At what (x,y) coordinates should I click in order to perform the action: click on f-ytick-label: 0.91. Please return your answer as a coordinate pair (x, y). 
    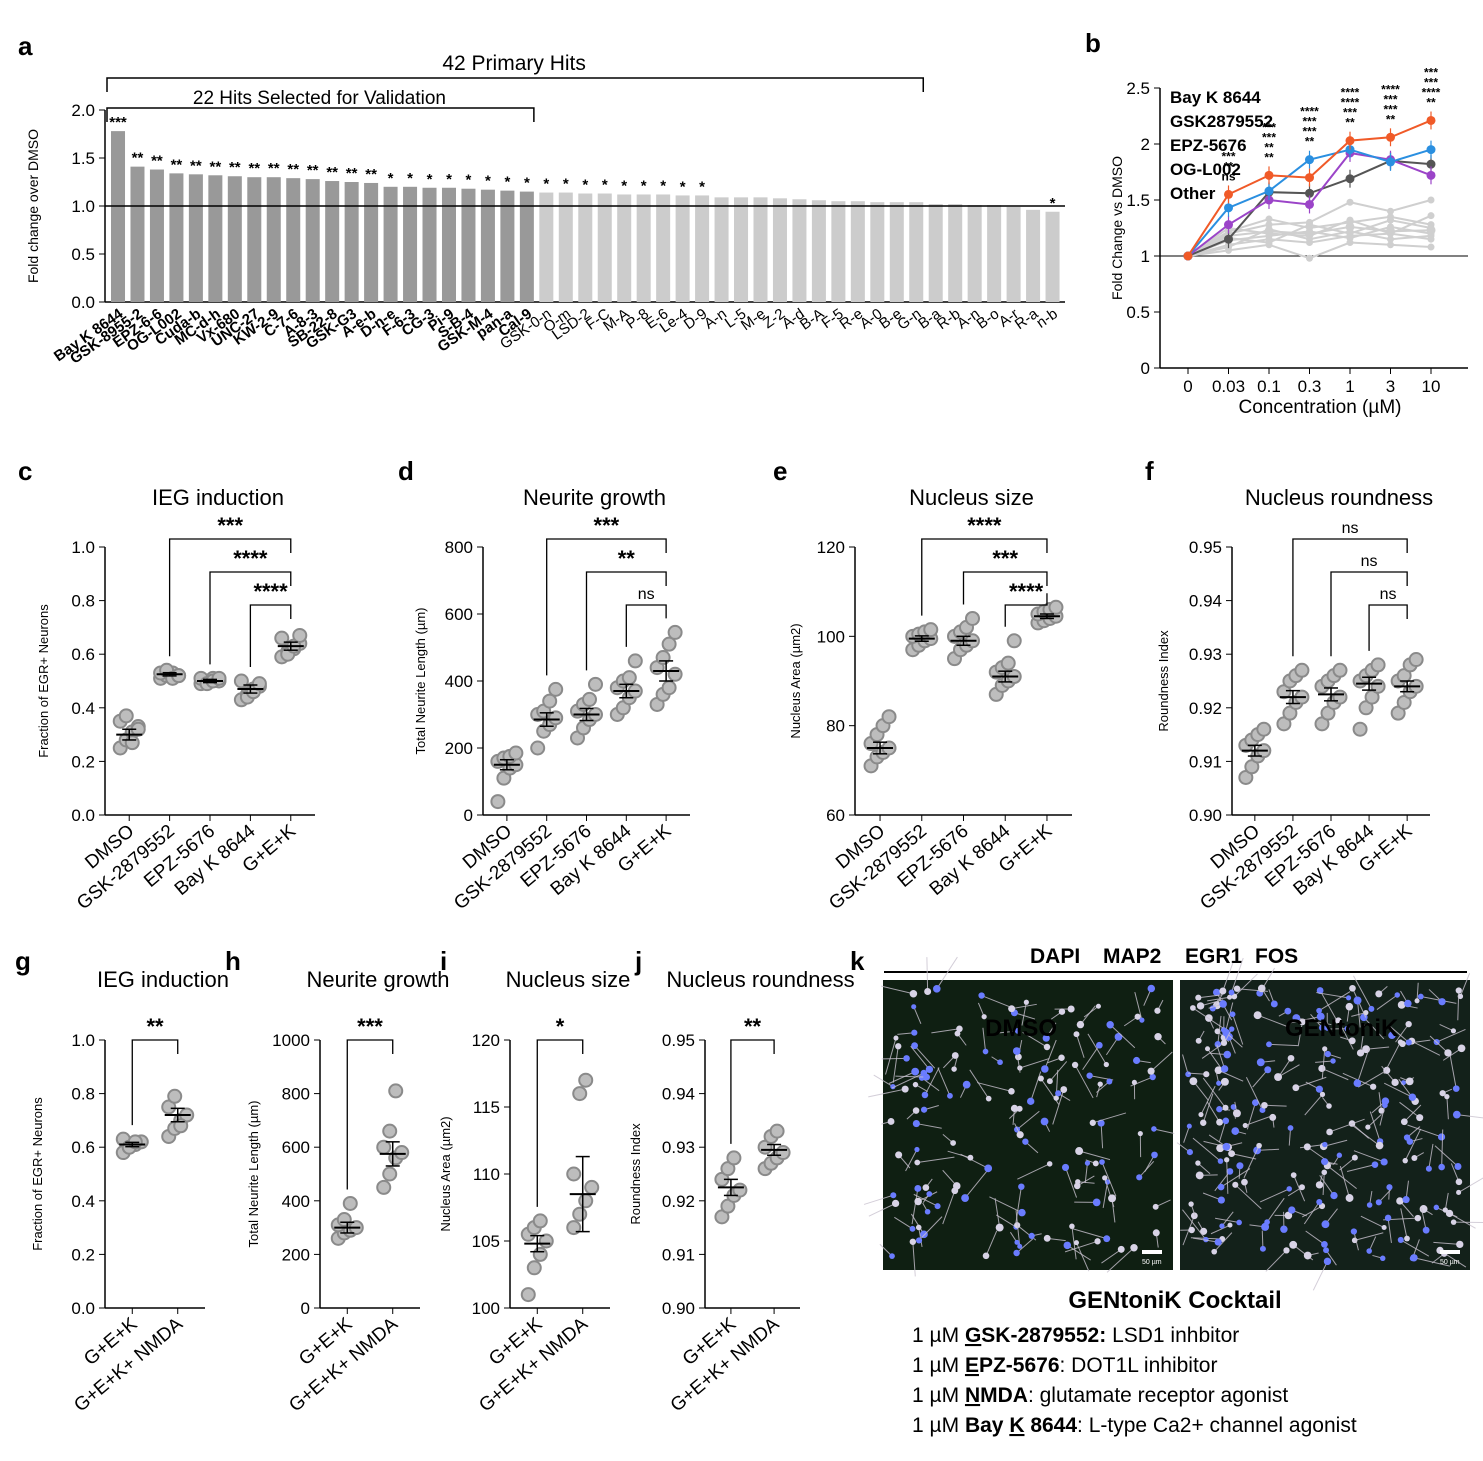
    Looking at the image, I should click on (1205, 761).